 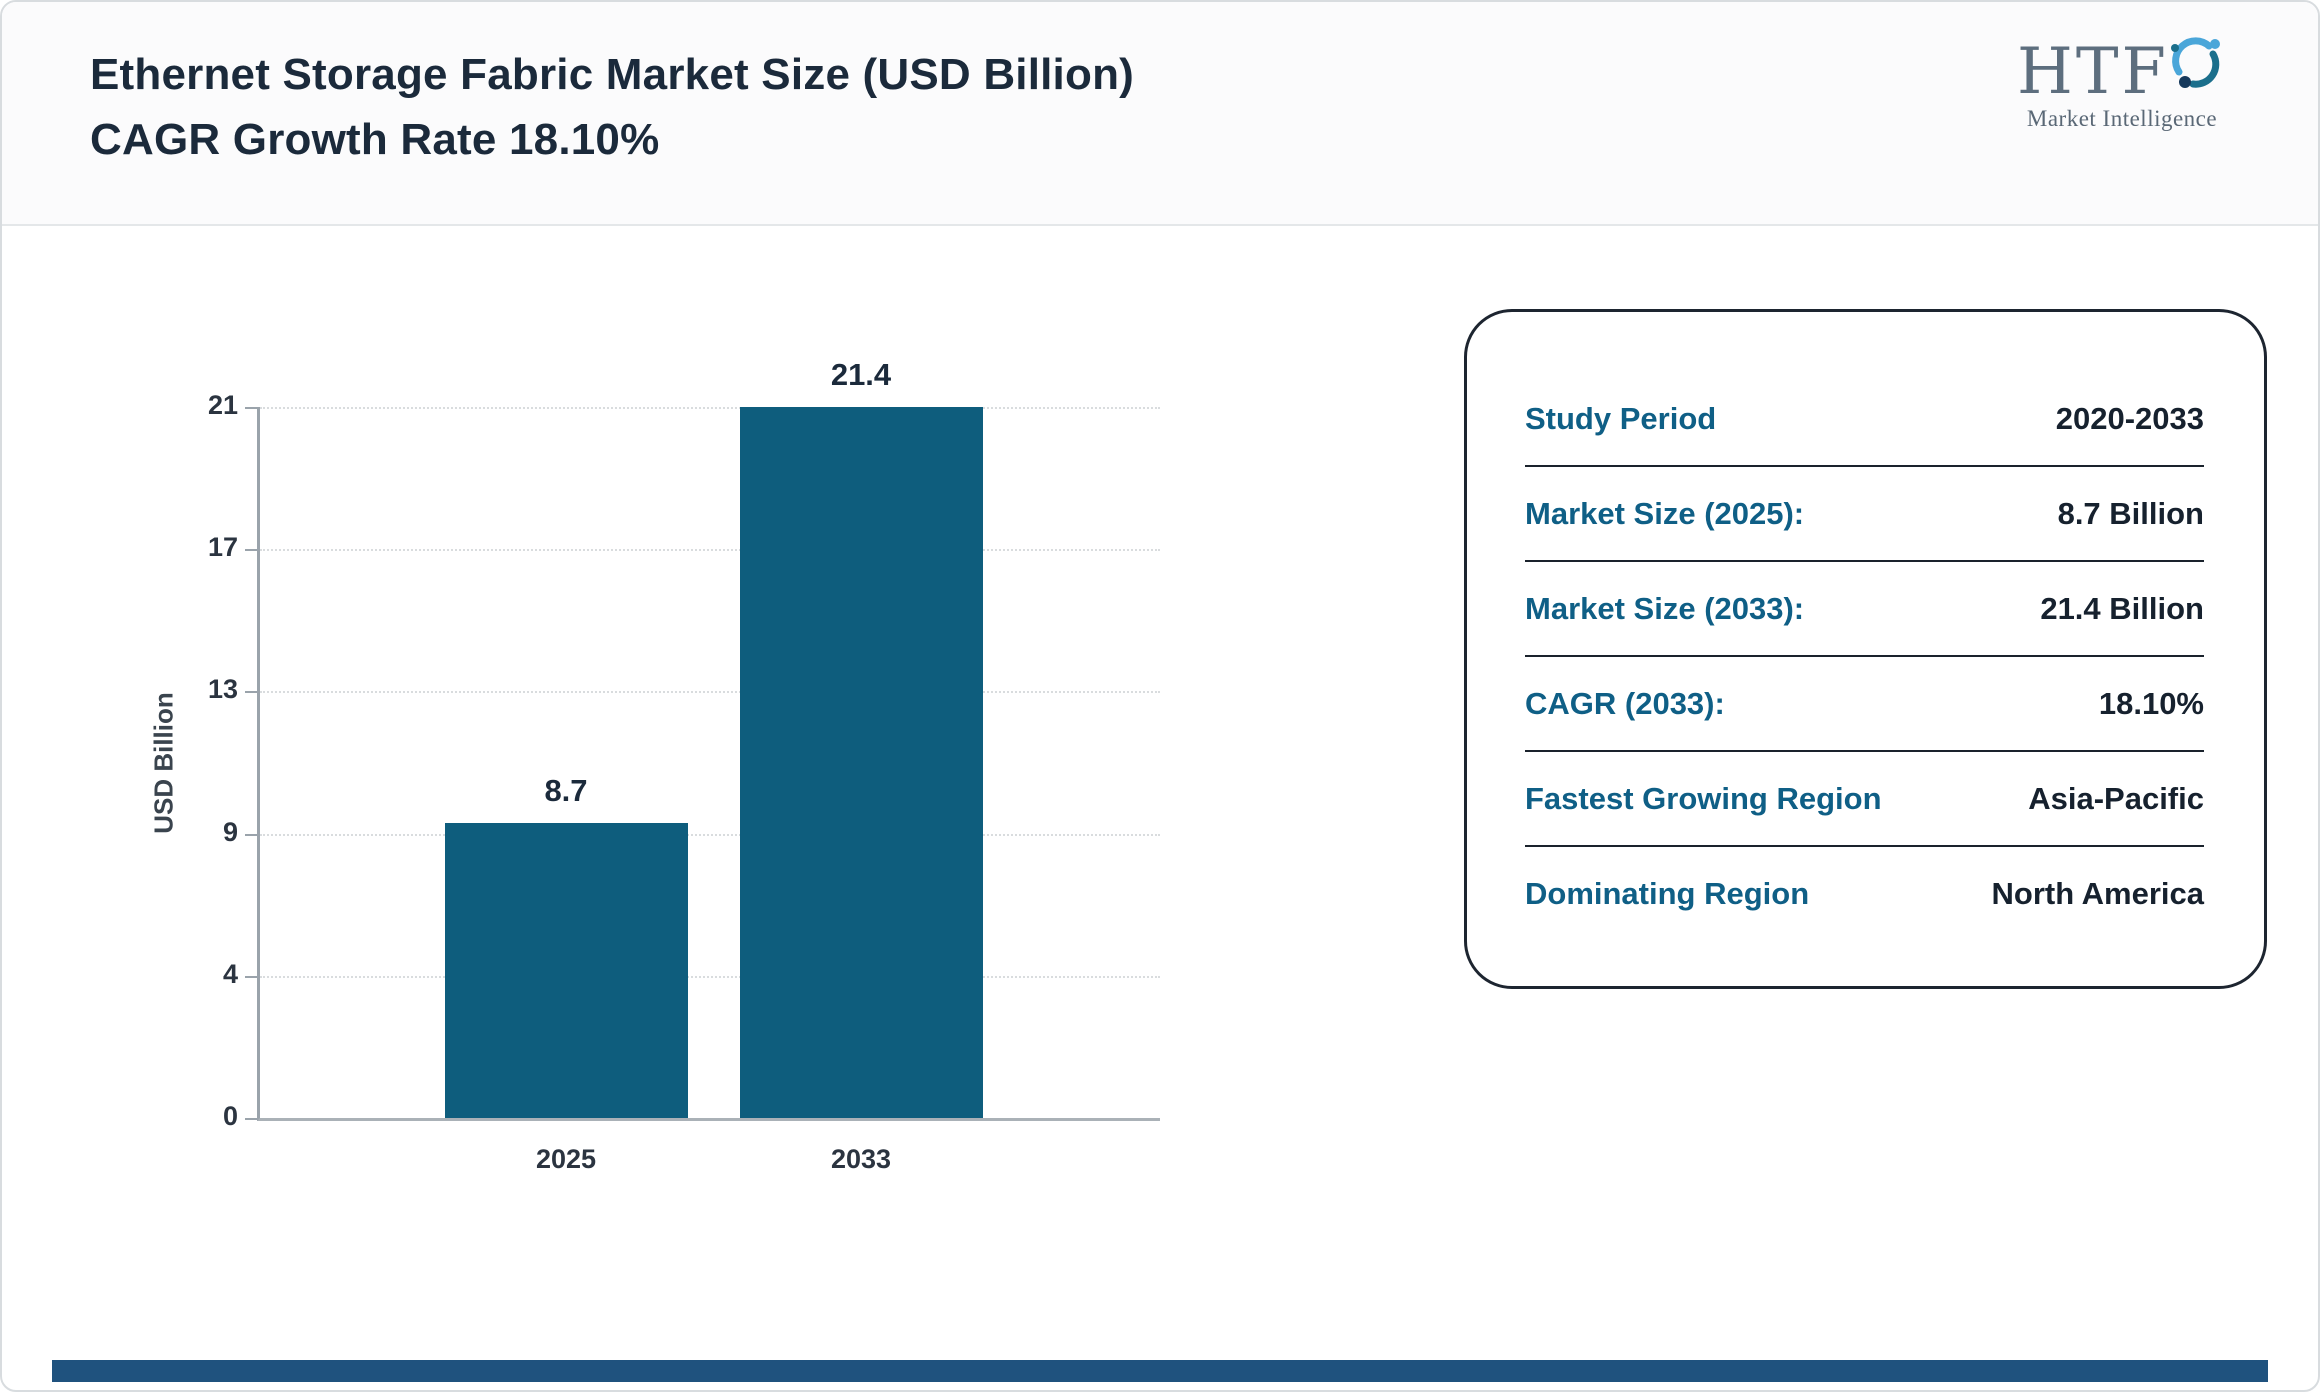 What do you see at coordinates (2116, 798) in the screenshot?
I see `info-value: Asia-Pacific` at bounding box center [2116, 798].